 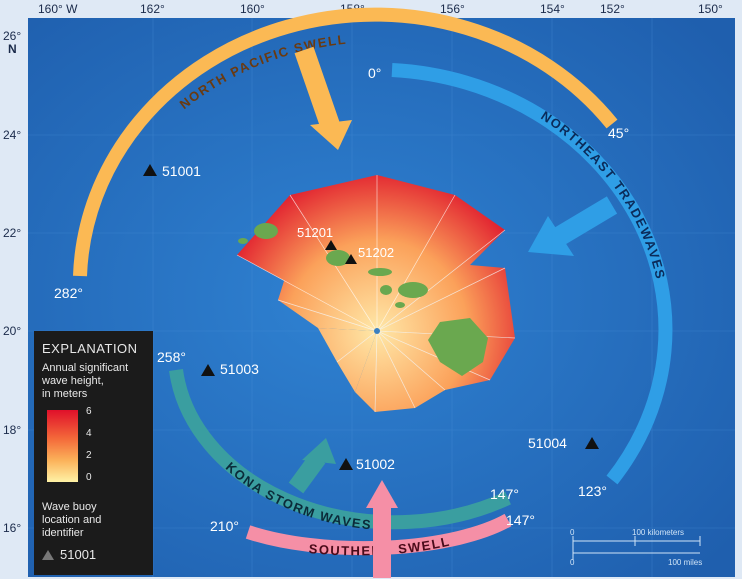 I want to click on legend-subtitle-3: in meters, so click(x=65, y=394).